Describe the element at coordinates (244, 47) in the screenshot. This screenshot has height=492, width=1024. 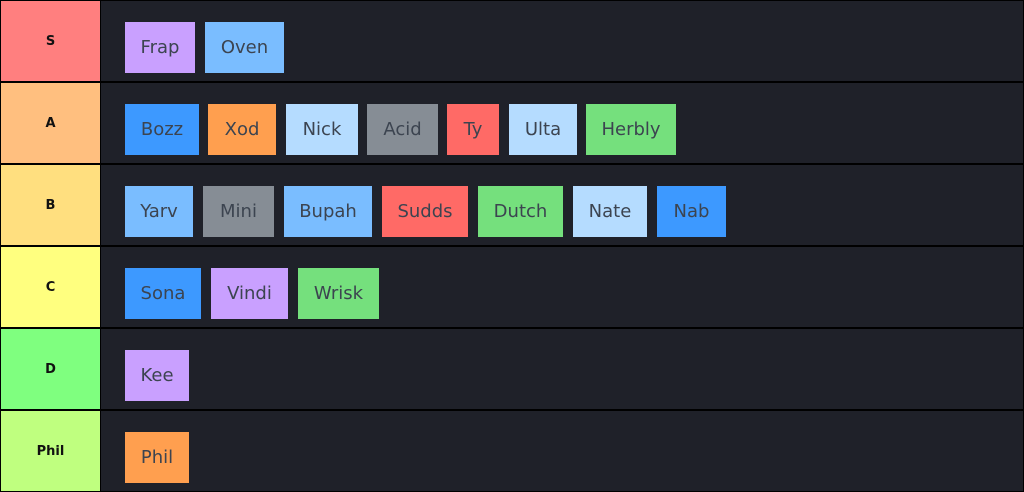
I see `tier-item-oven: Oven` at that location.